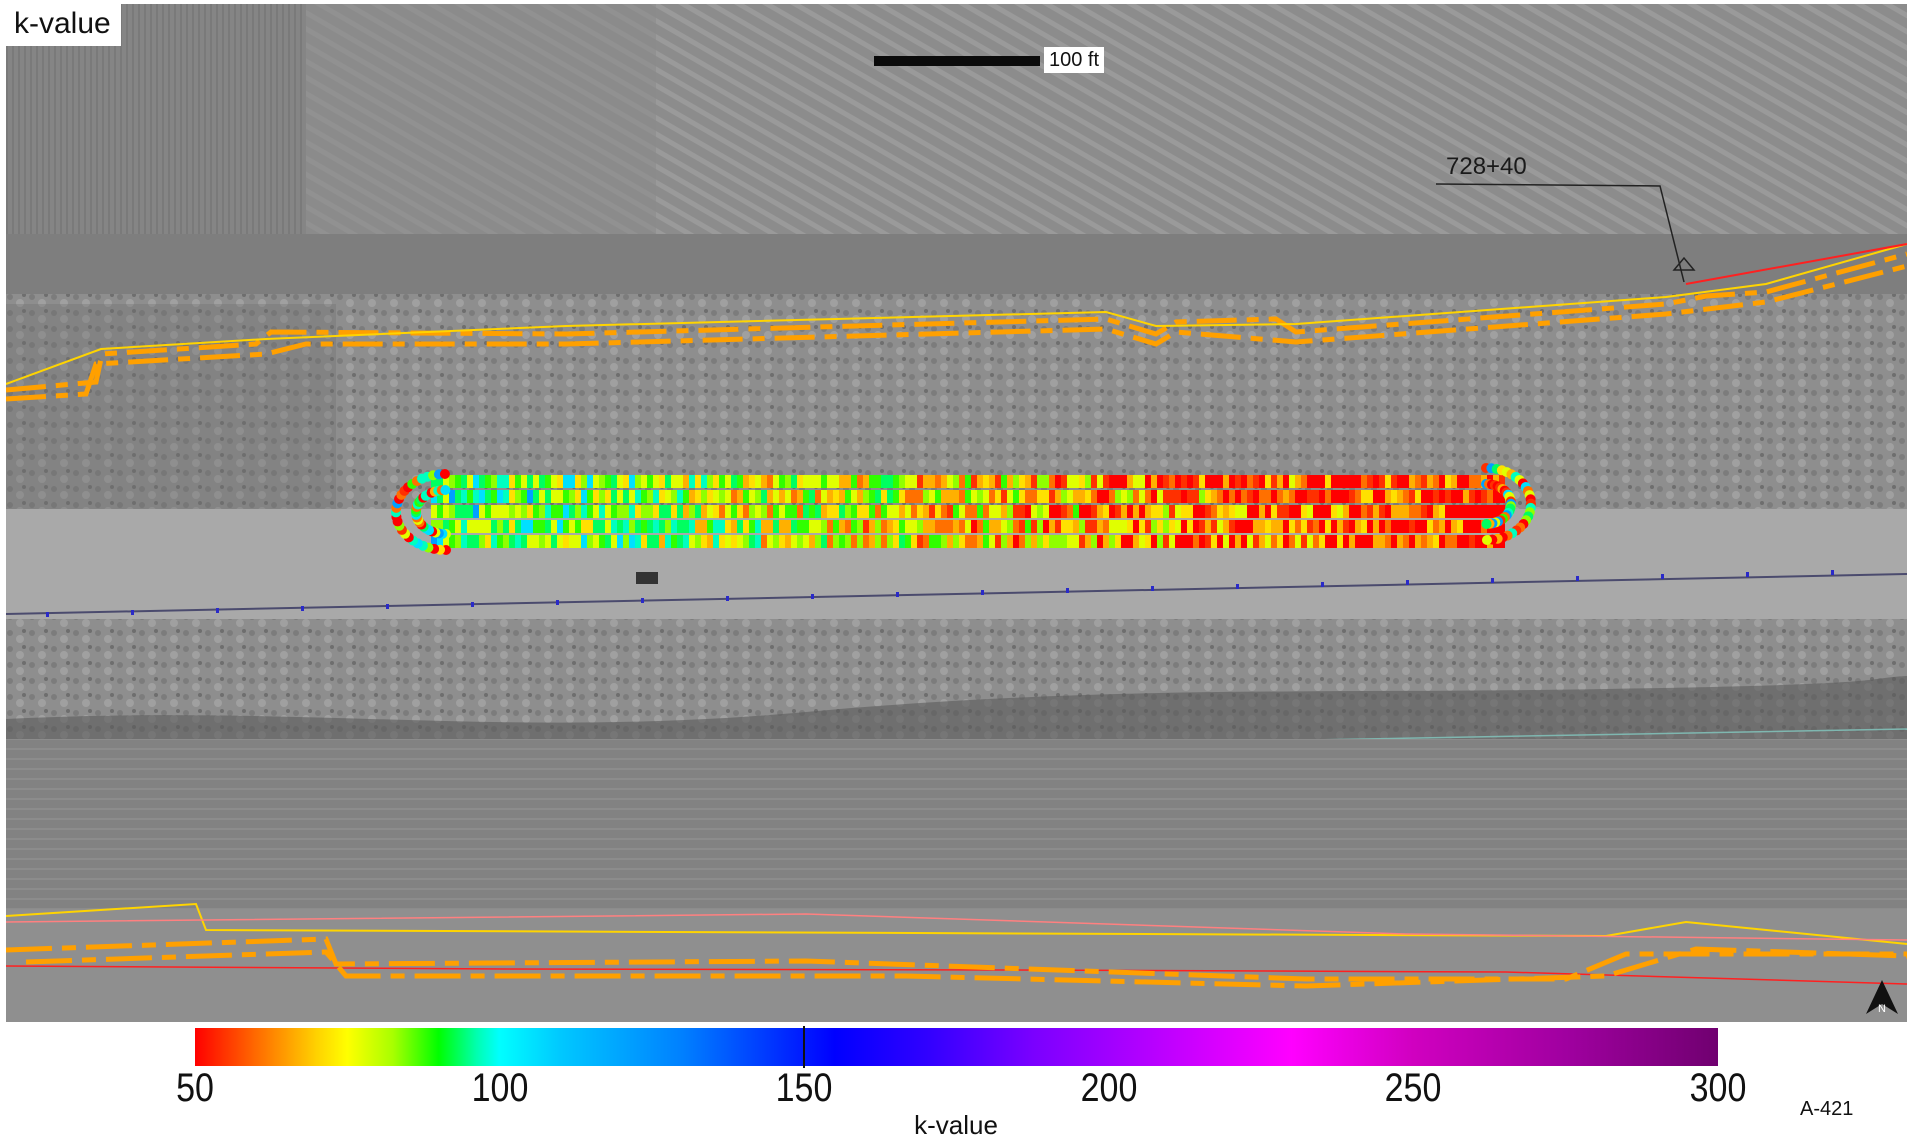 The height and width of the screenshot is (1141, 1913). Describe the element at coordinates (804, 1088) in the screenshot. I see `colorbar-tick-150: 150` at that location.